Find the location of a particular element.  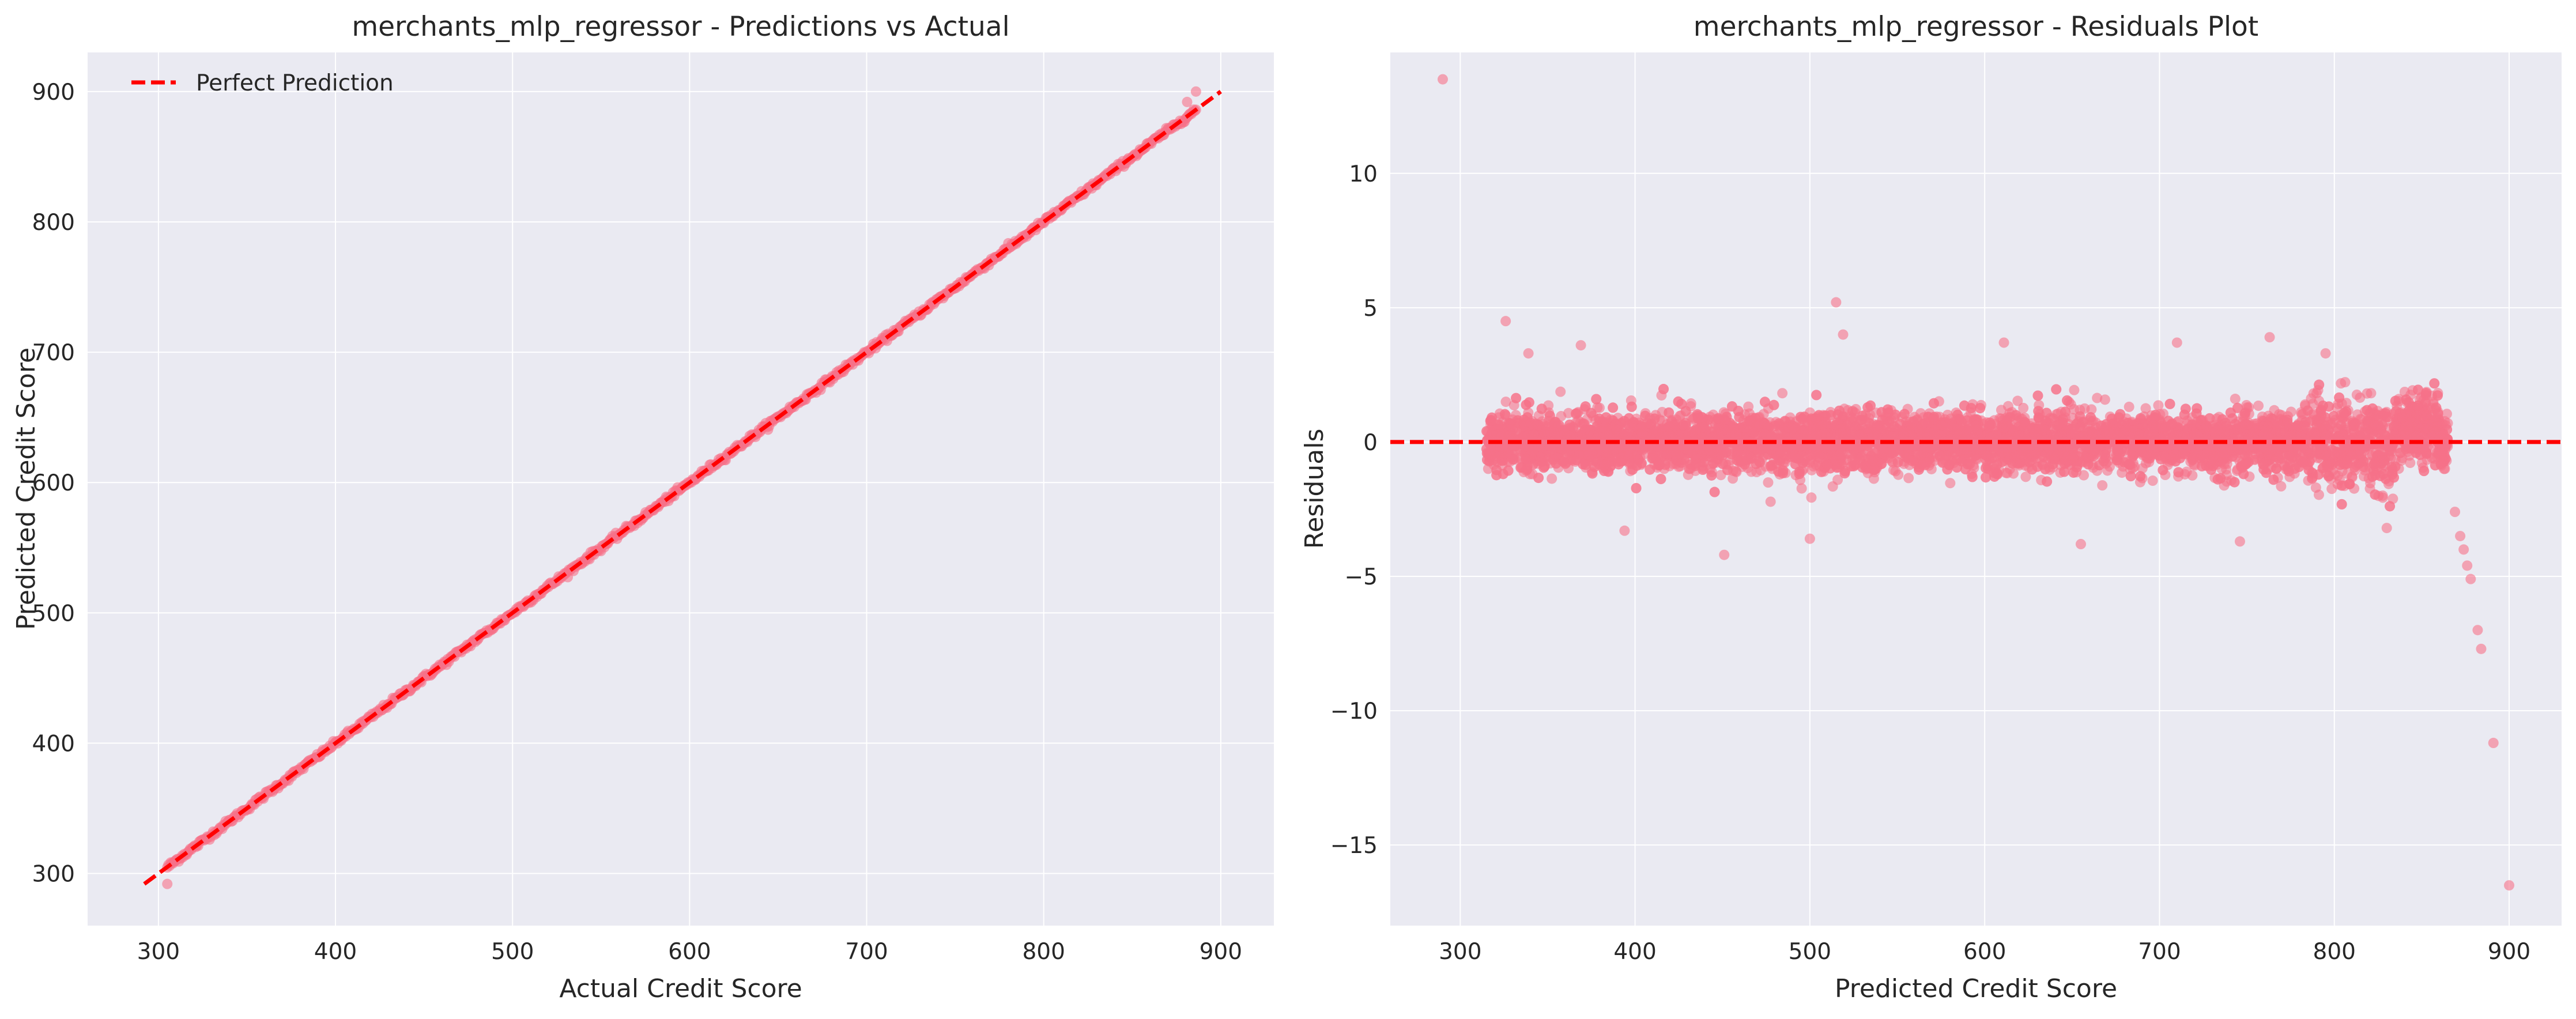

y-tick-label: 300 is located at coordinates (53, 875).